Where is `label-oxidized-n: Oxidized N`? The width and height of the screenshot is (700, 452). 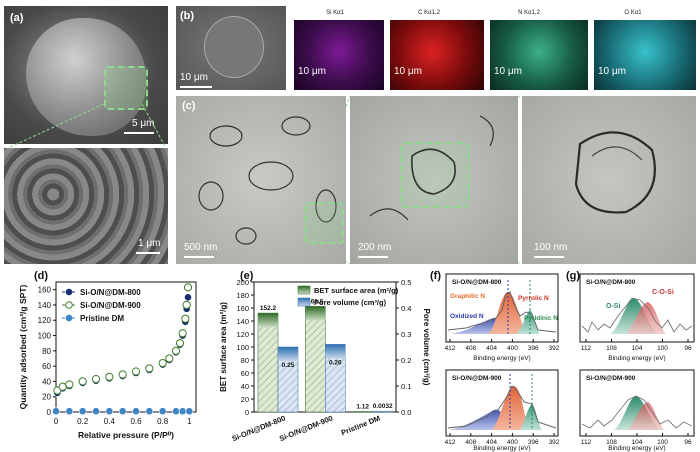 label-oxidized-n: Oxidized N is located at coordinates (467, 316).